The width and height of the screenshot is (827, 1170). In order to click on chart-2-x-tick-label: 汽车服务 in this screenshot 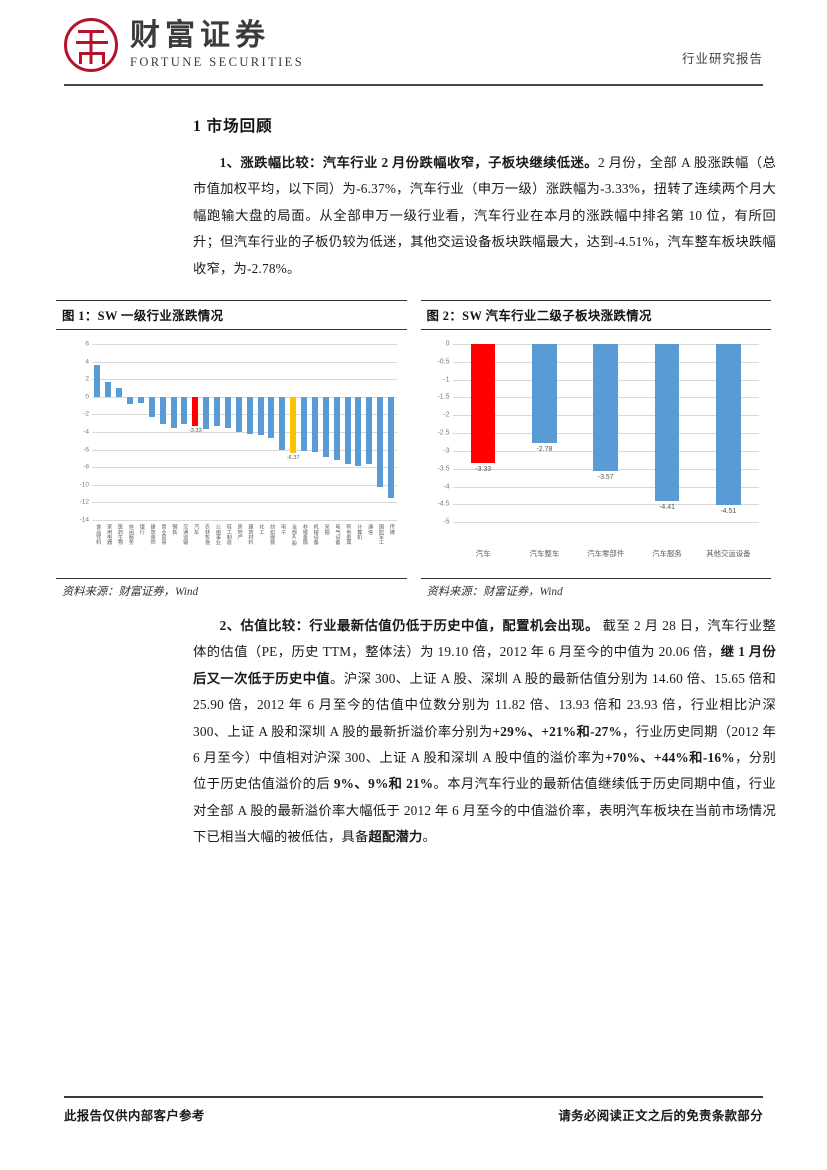, I will do `click(667, 554)`.